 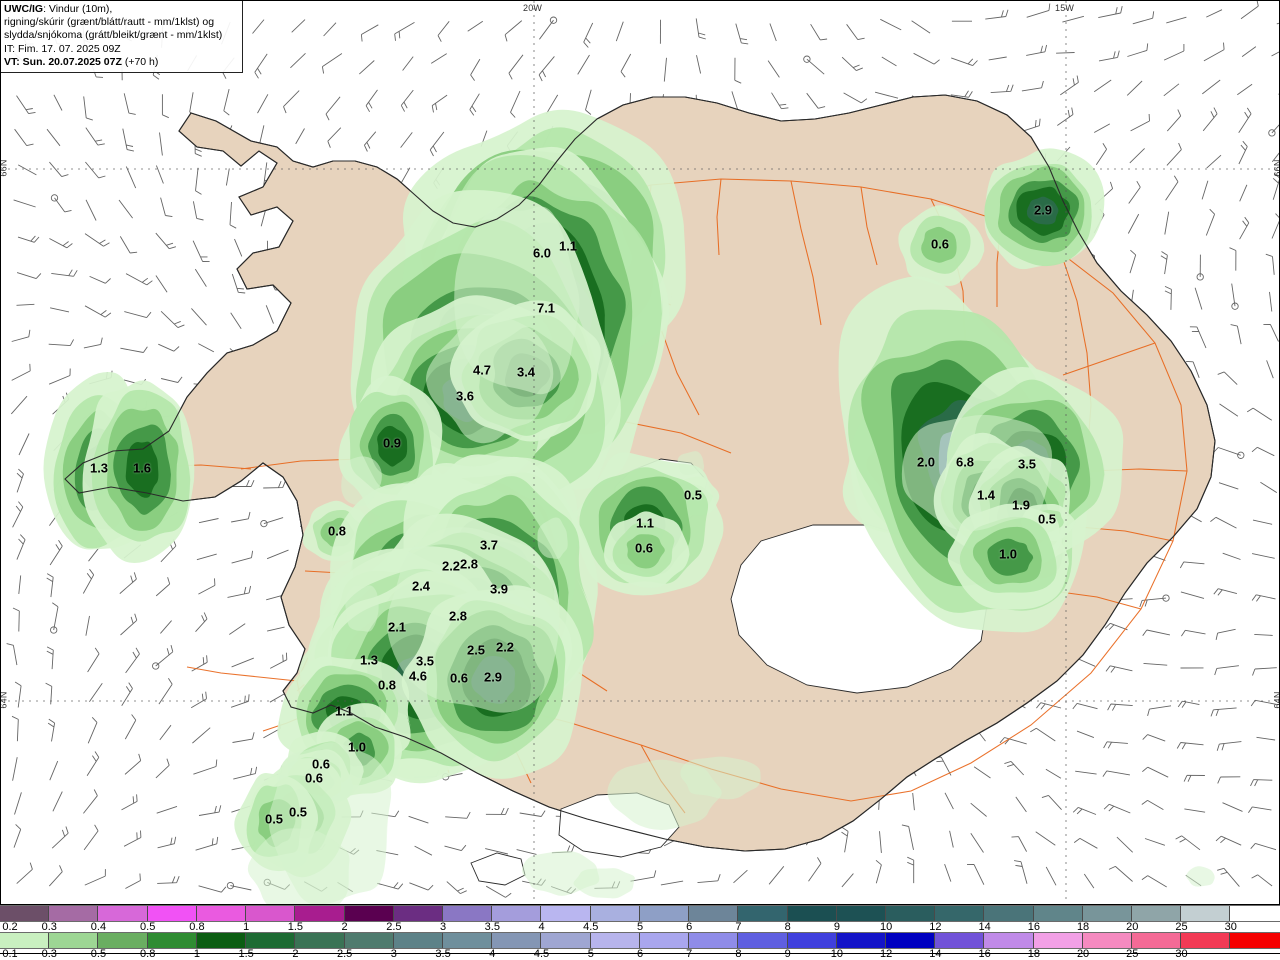 I want to click on colorbar-tick-label: 8, so click(x=738, y=954).